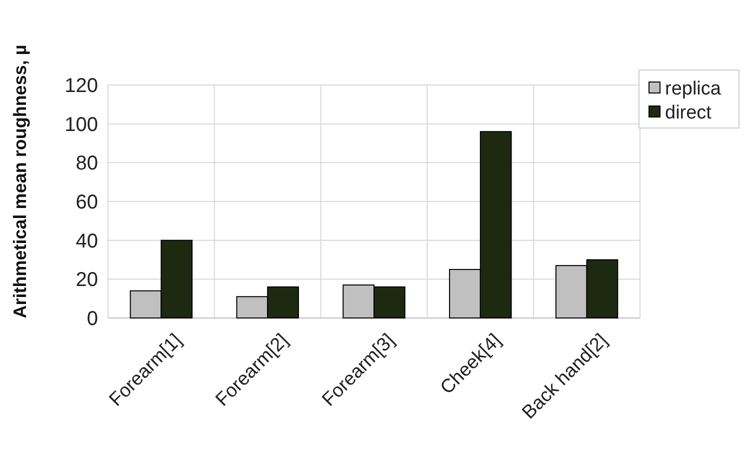  Describe the element at coordinates (87, 203) in the screenshot. I see `y-tick-label: 60` at that location.